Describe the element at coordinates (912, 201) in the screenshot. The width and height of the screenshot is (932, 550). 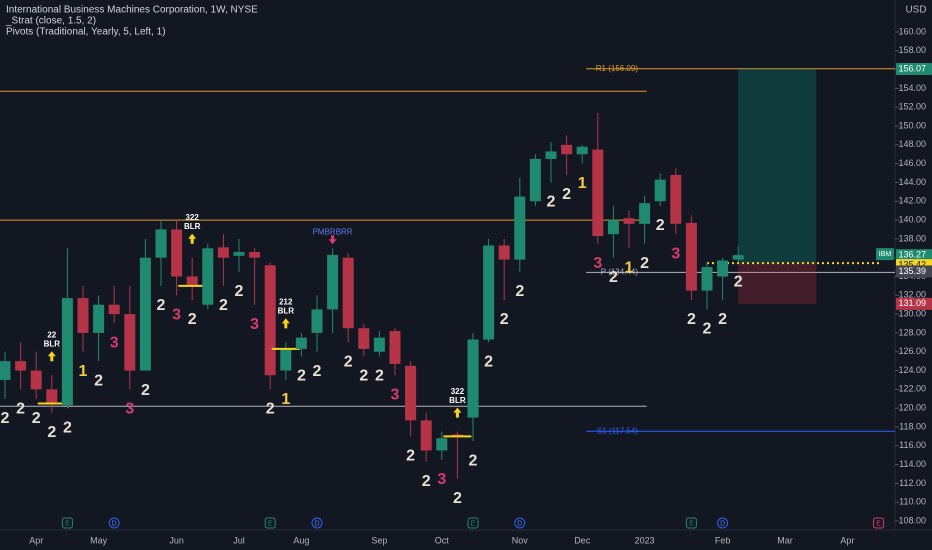
I see `y-tick-label: 142.00` at that location.